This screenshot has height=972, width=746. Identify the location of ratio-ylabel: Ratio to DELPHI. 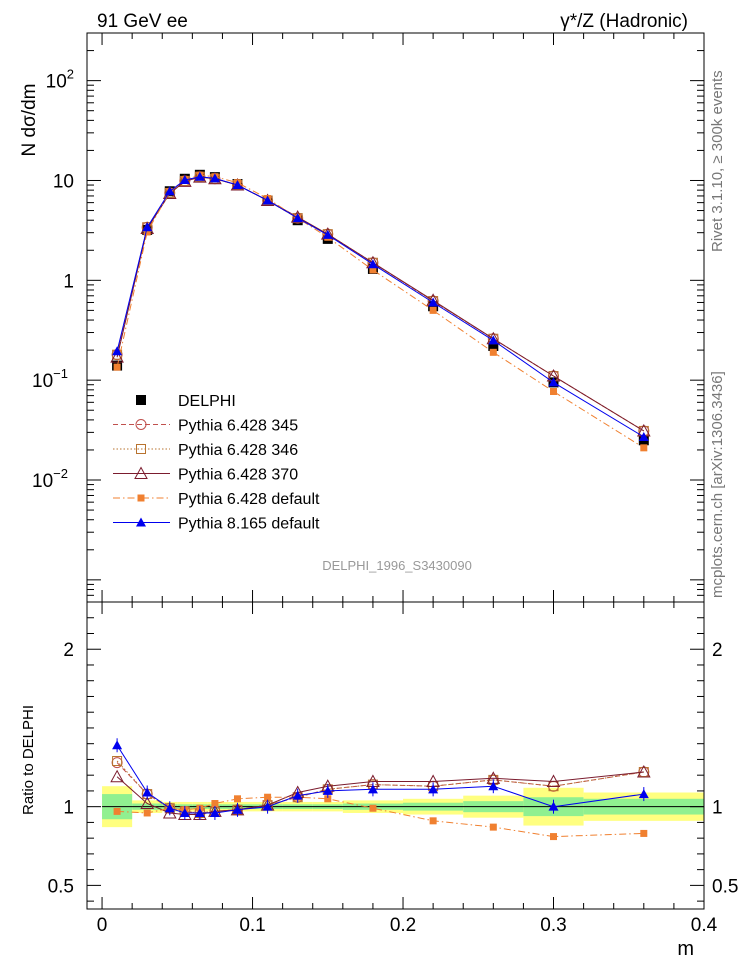
(28, 760).